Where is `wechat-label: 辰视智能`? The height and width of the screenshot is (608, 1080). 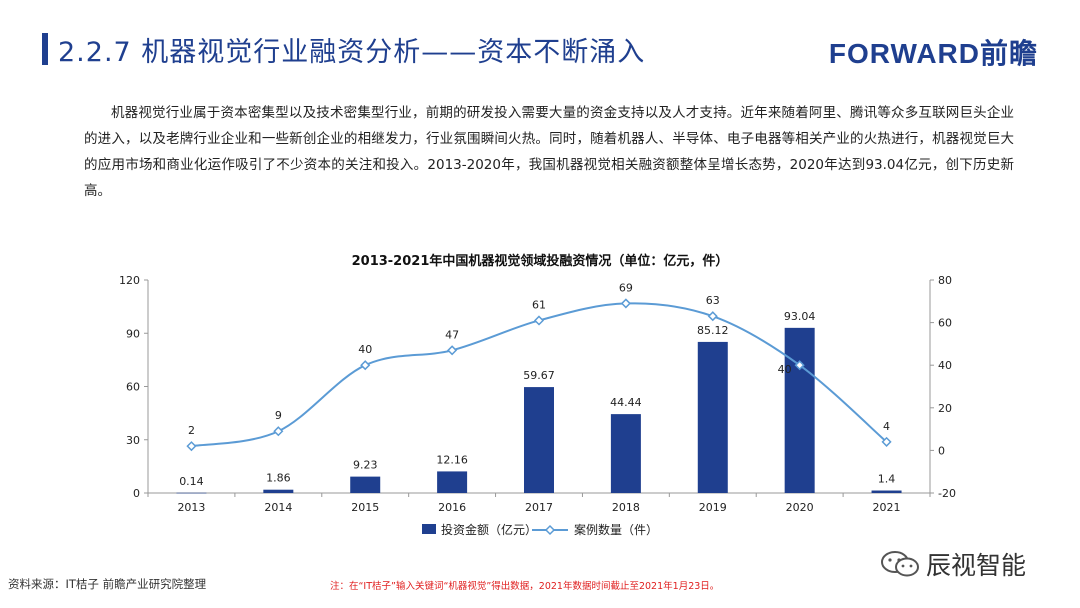
wechat-label: 辰视智能 is located at coordinates (976, 565).